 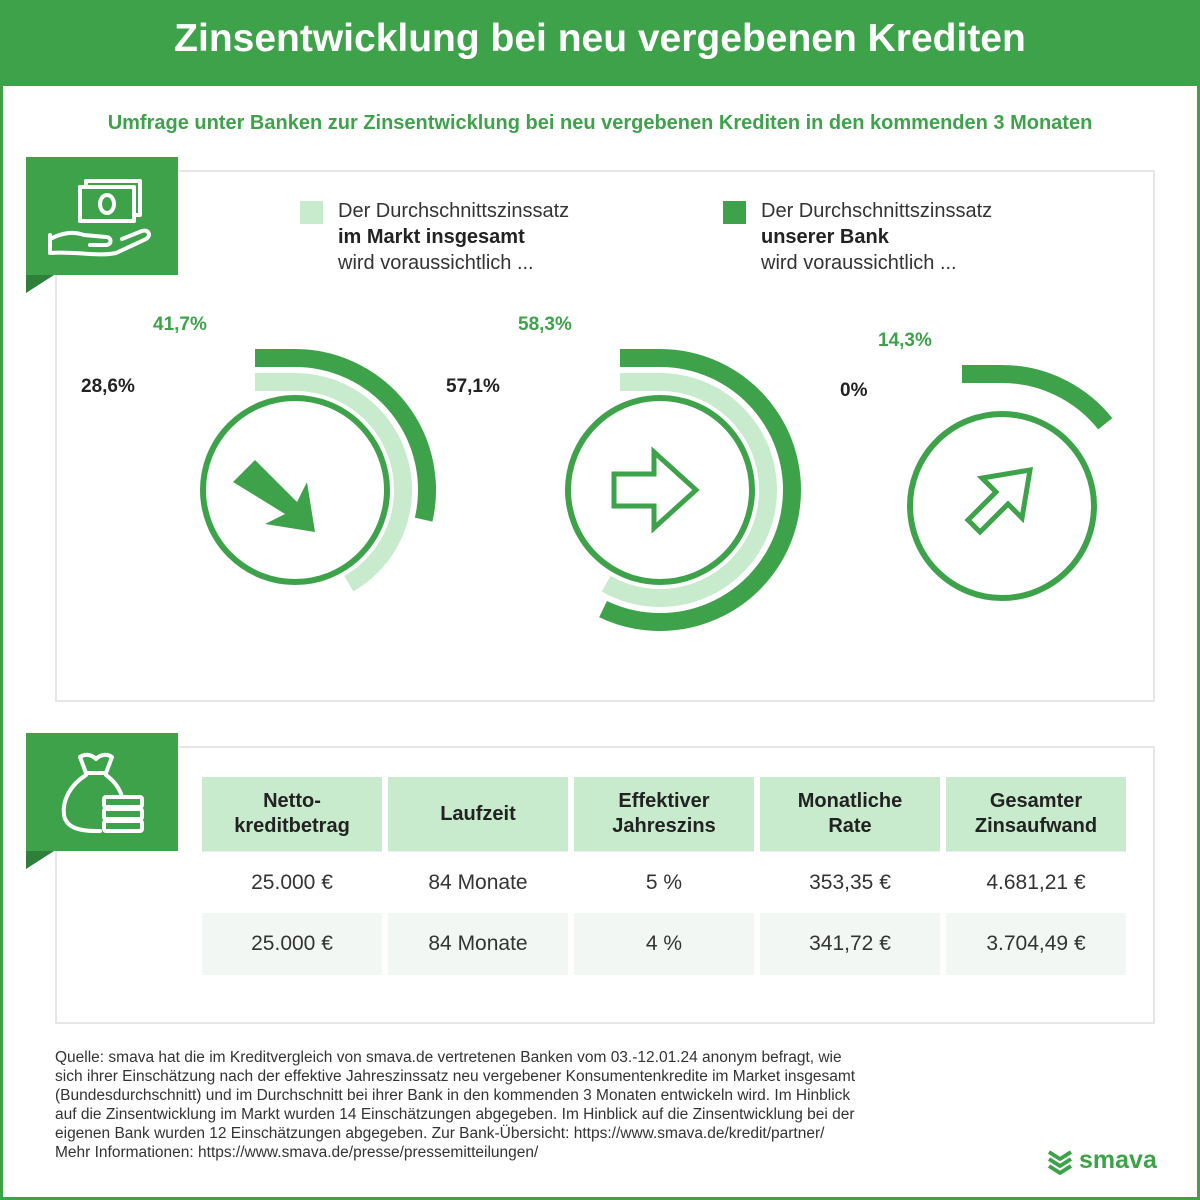 I want to click on label-bank: 28,6%, so click(x=108, y=386).